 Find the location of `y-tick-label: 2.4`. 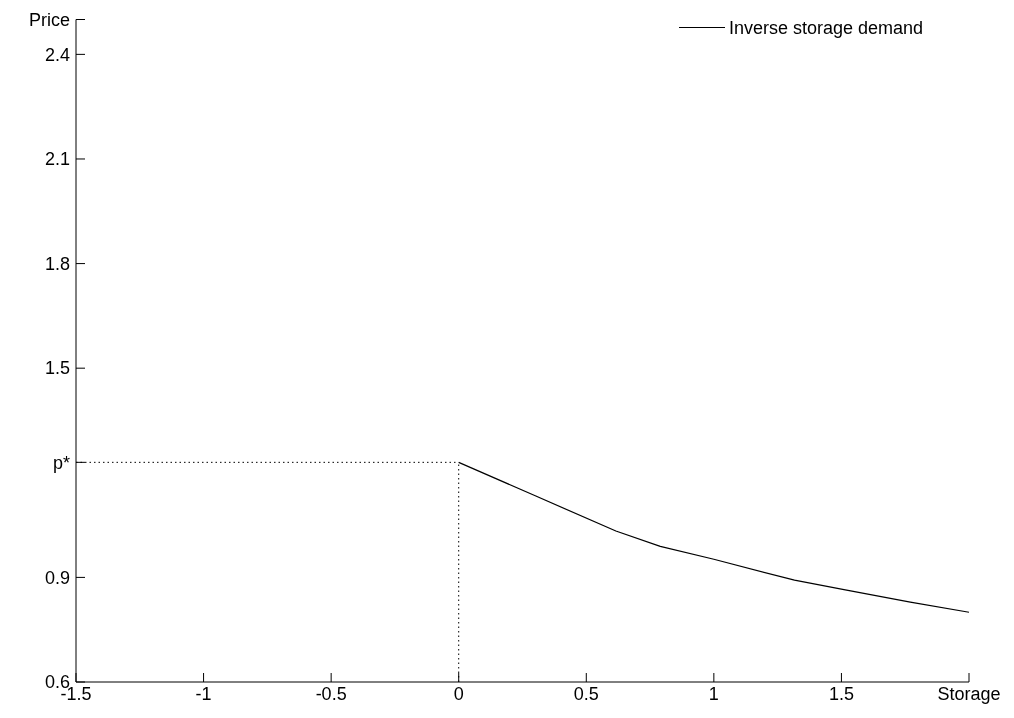

y-tick-label: 2.4 is located at coordinates (57, 54).